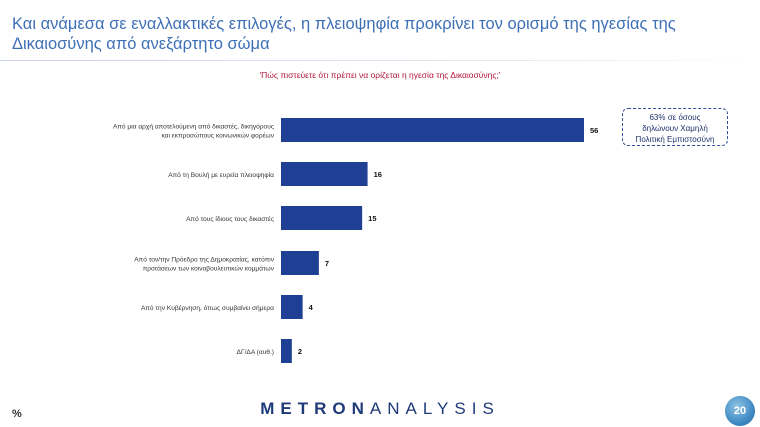 The image size is (760, 427). Describe the element at coordinates (207, 308) in the screenshot. I see `category-label: Από την Κυβέρνηση, όπως συμβαίνει σήμερα` at that location.